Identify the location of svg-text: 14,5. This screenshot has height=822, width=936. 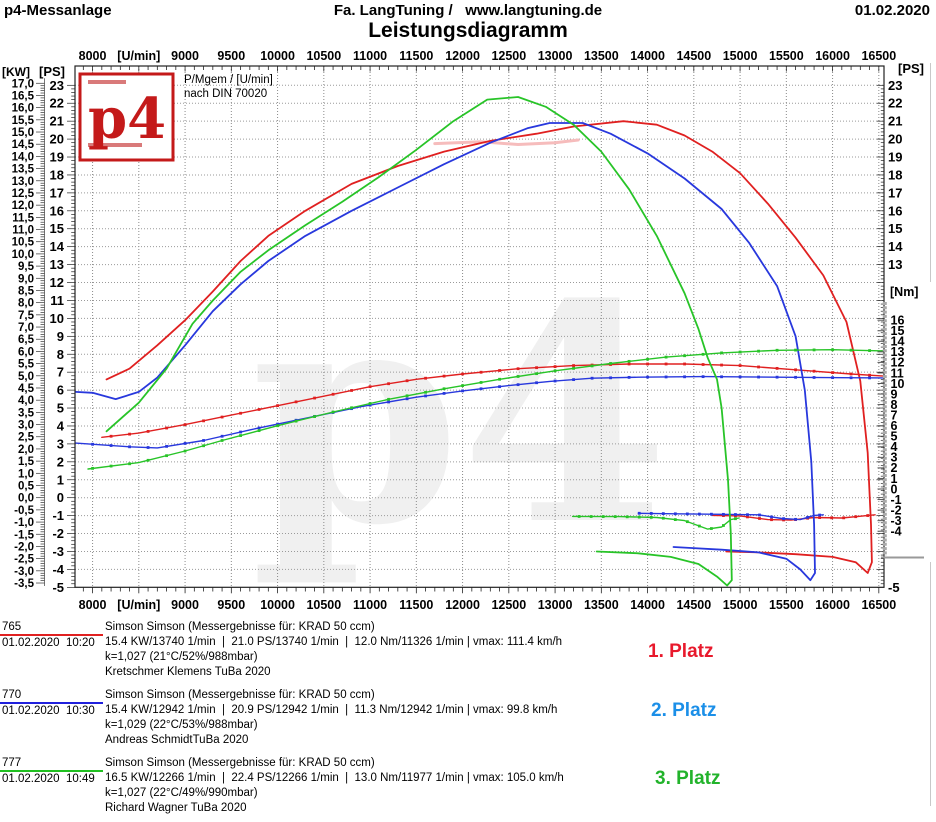
(23, 145).